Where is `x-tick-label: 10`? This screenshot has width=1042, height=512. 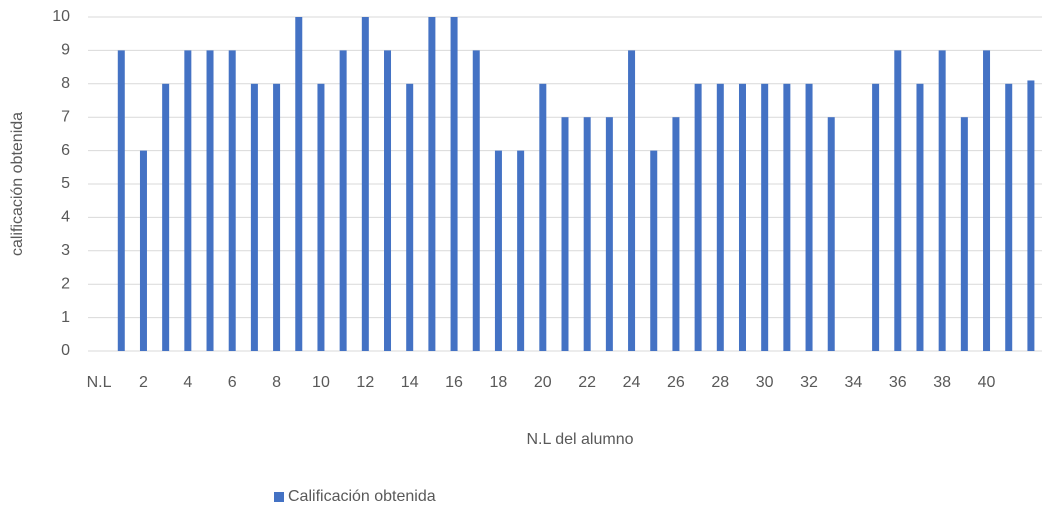
x-tick-label: 10 is located at coordinates (321, 382).